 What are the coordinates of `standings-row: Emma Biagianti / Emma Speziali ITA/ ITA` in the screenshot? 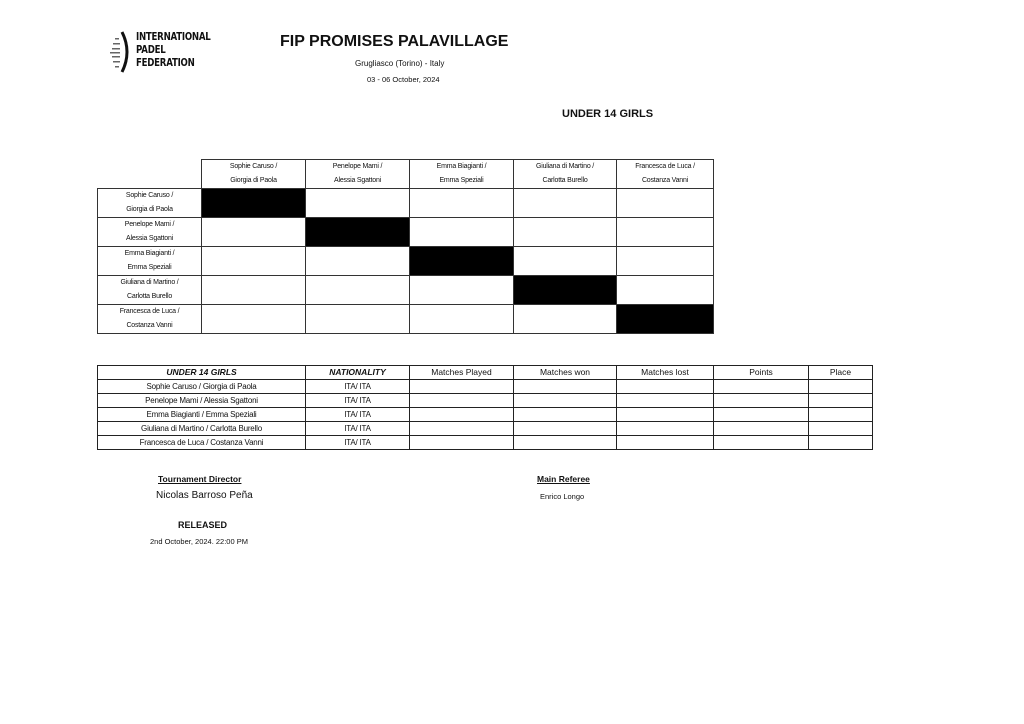 It's located at (485, 414).